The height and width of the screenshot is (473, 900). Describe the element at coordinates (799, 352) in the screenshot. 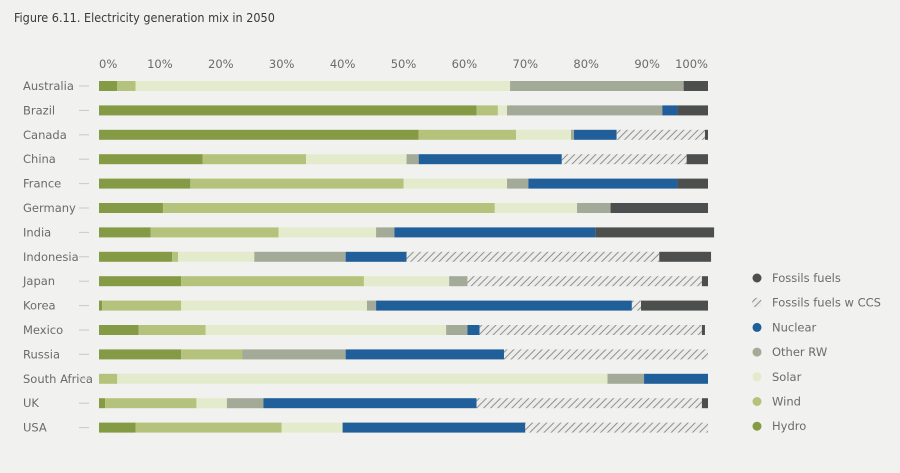

I see `legend-label: Other RW` at that location.